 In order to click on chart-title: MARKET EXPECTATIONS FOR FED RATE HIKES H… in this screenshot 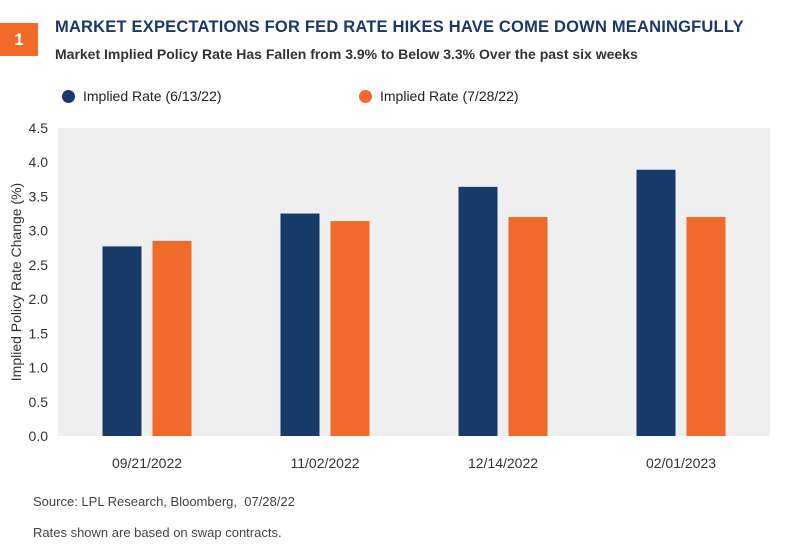, I will do `click(399, 27)`.